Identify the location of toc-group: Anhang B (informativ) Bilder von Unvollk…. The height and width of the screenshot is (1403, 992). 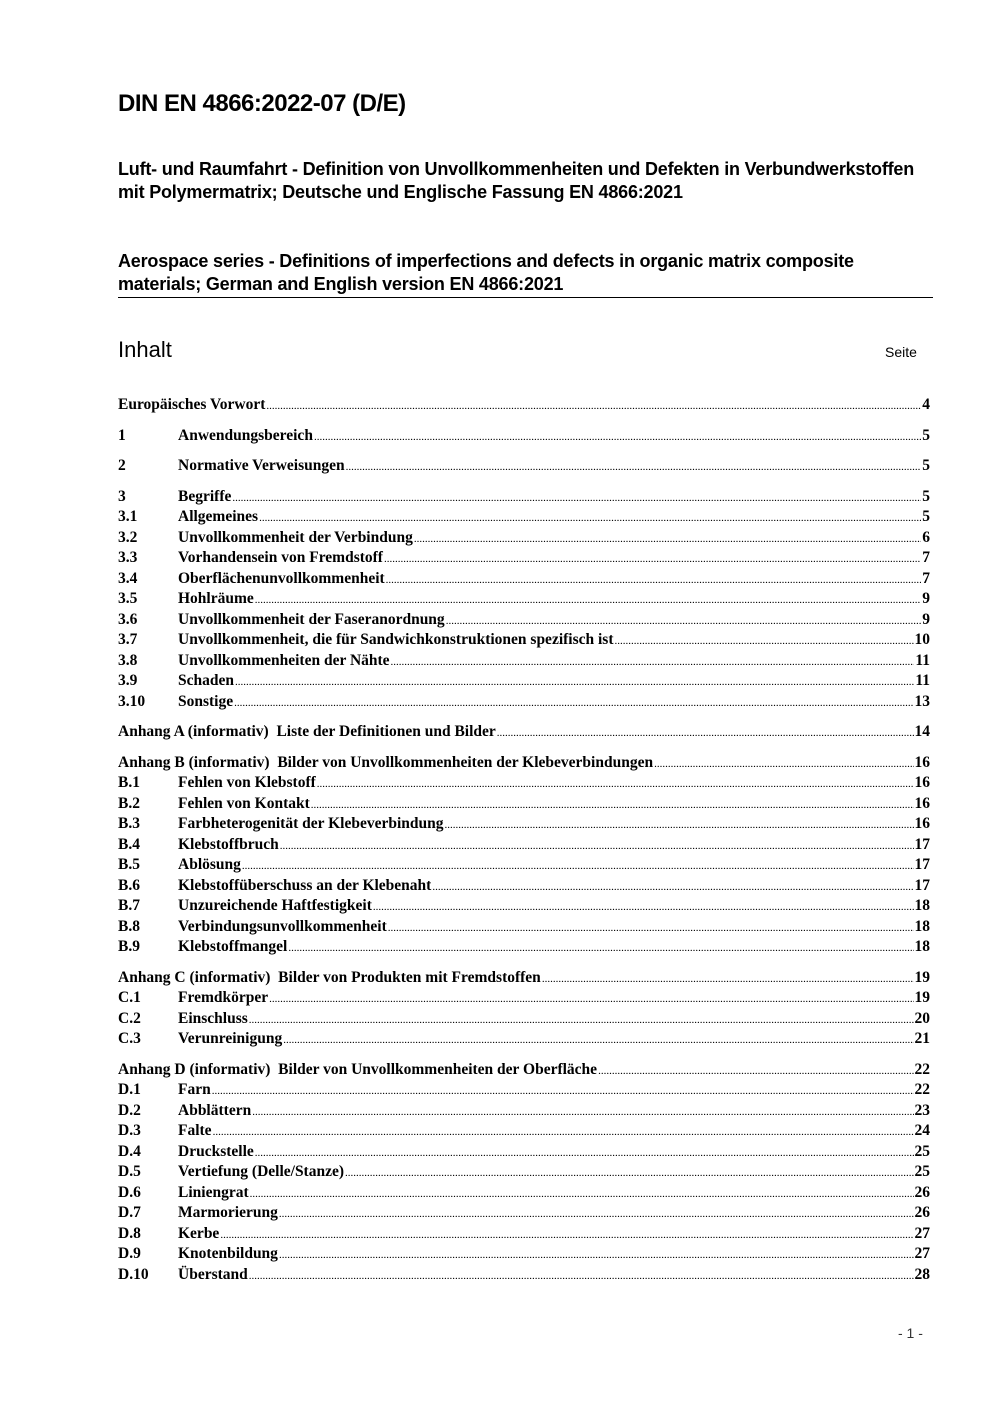
(524, 855).